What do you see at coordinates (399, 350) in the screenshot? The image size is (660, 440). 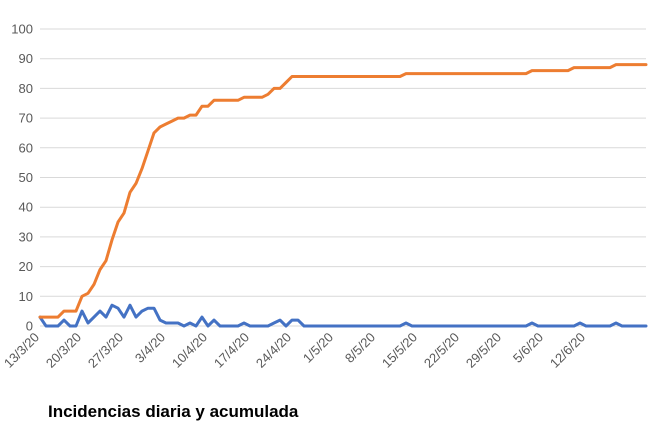 I see `x-tick-label: 15/5/20` at bounding box center [399, 350].